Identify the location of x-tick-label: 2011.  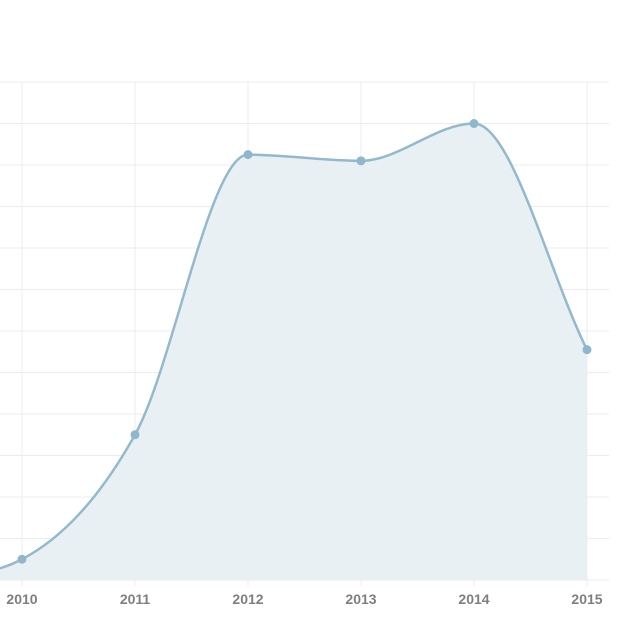
(135, 599).